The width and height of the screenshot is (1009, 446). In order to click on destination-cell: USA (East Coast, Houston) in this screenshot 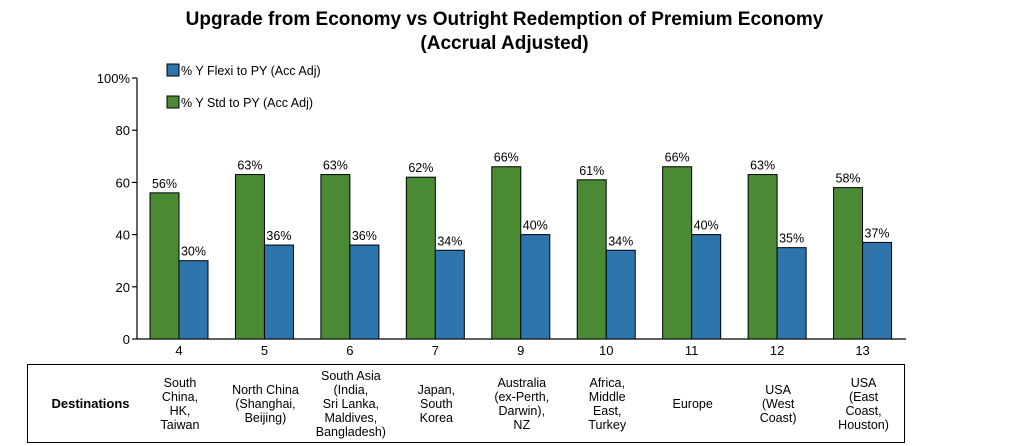, I will do `click(863, 403)`.